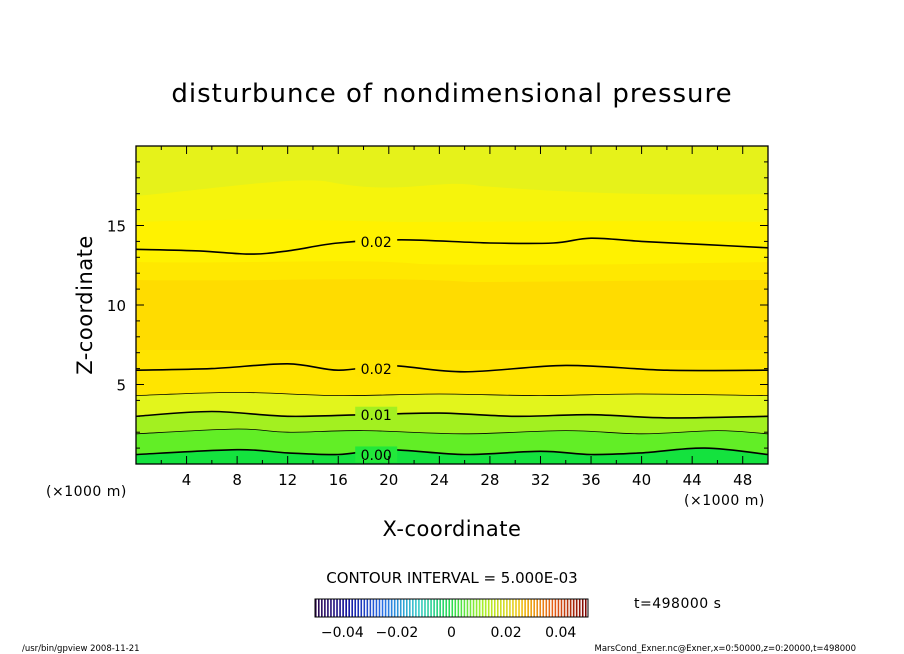  What do you see at coordinates (116, 227) in the screenshot?
I see `y-tick-label: 15` at bounding box center [116, 227].